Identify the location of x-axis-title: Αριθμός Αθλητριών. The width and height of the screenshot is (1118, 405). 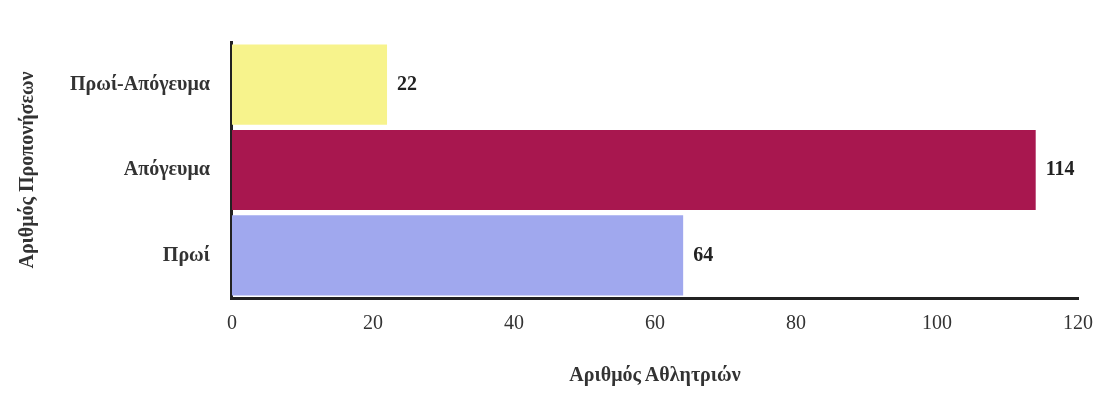
(655, 375).